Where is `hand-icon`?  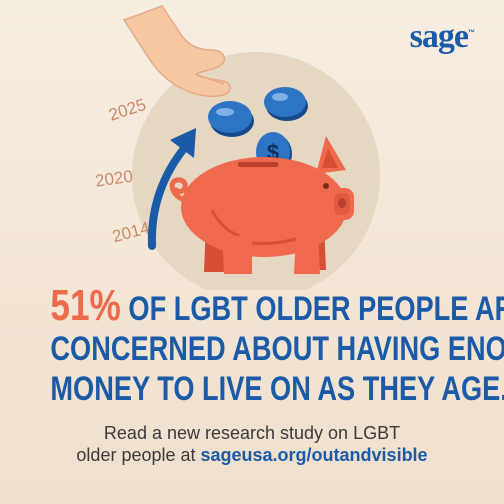 hand-icon is located at coordinates (176, 51).